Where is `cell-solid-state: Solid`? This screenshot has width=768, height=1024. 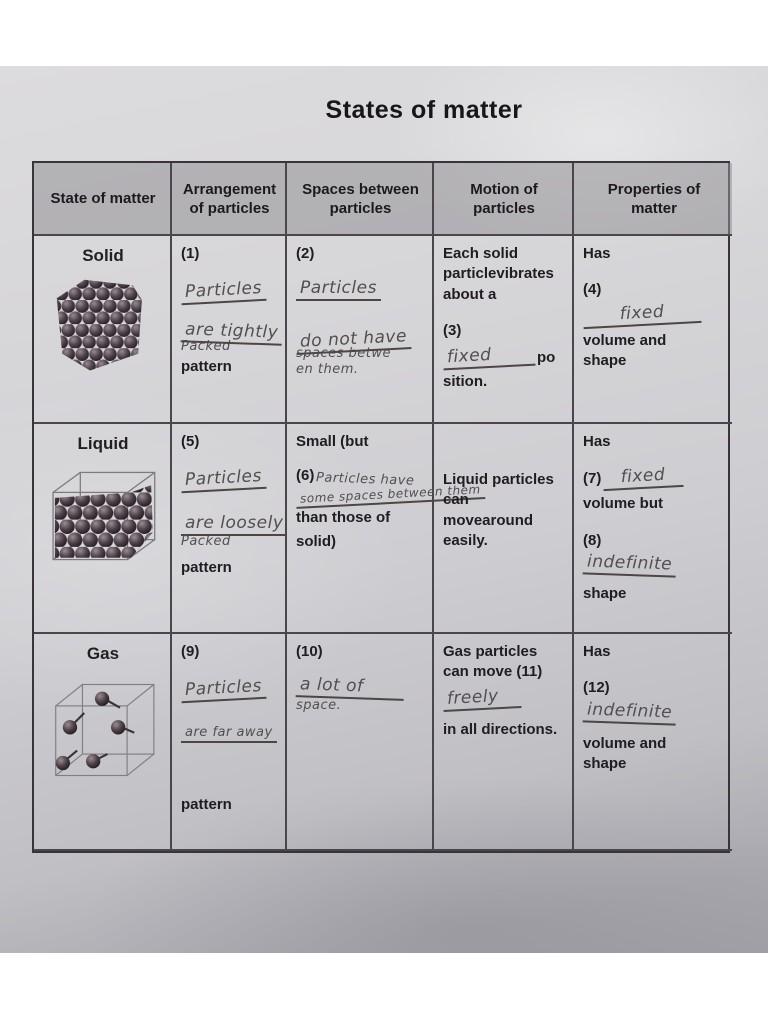
cell-solid-state: Solid is located at coordinates (103, 330).